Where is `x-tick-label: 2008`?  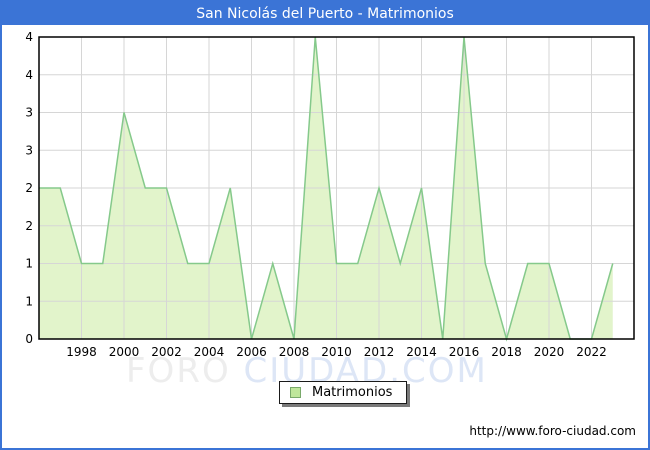 x-tick-label: 2008 is located at coordinates (294, 352).